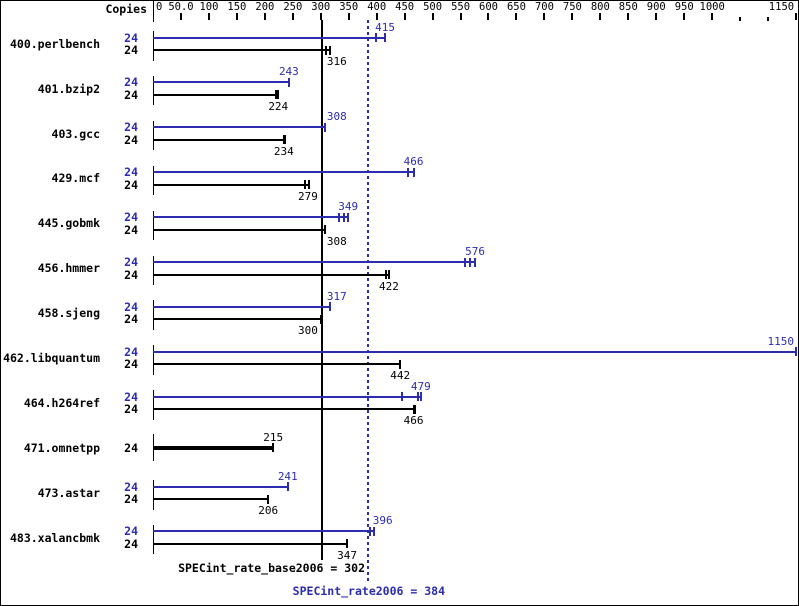 This screenshot has width=799, height=606. I want to click on bar-value-label: 479, so click(420, 386).